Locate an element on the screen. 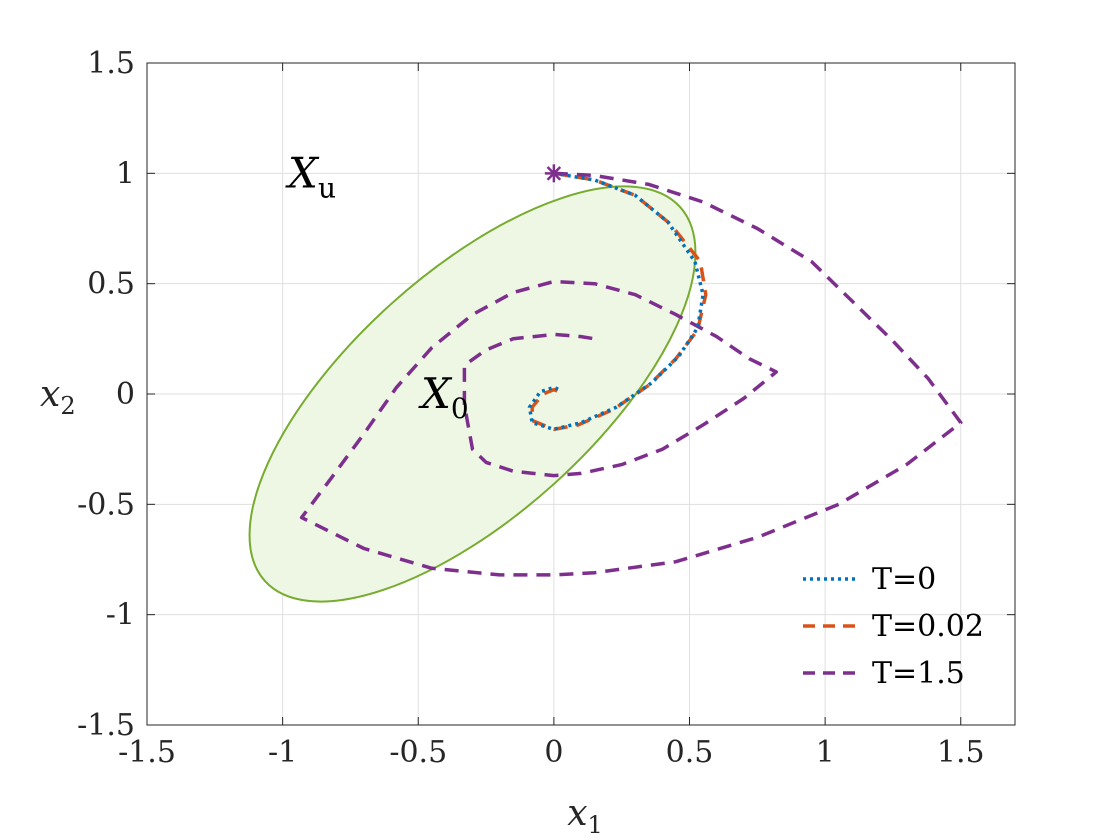 This screenshot has height=840, width=1120. x-tick-label-2: -0.5 is located at coordinates (418, 752).